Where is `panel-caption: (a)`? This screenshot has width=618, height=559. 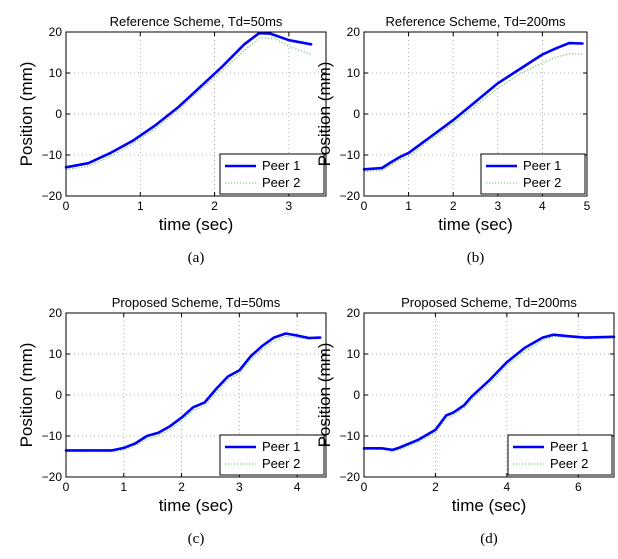 panel-caption: (a) is located at coordinates (196, 258).